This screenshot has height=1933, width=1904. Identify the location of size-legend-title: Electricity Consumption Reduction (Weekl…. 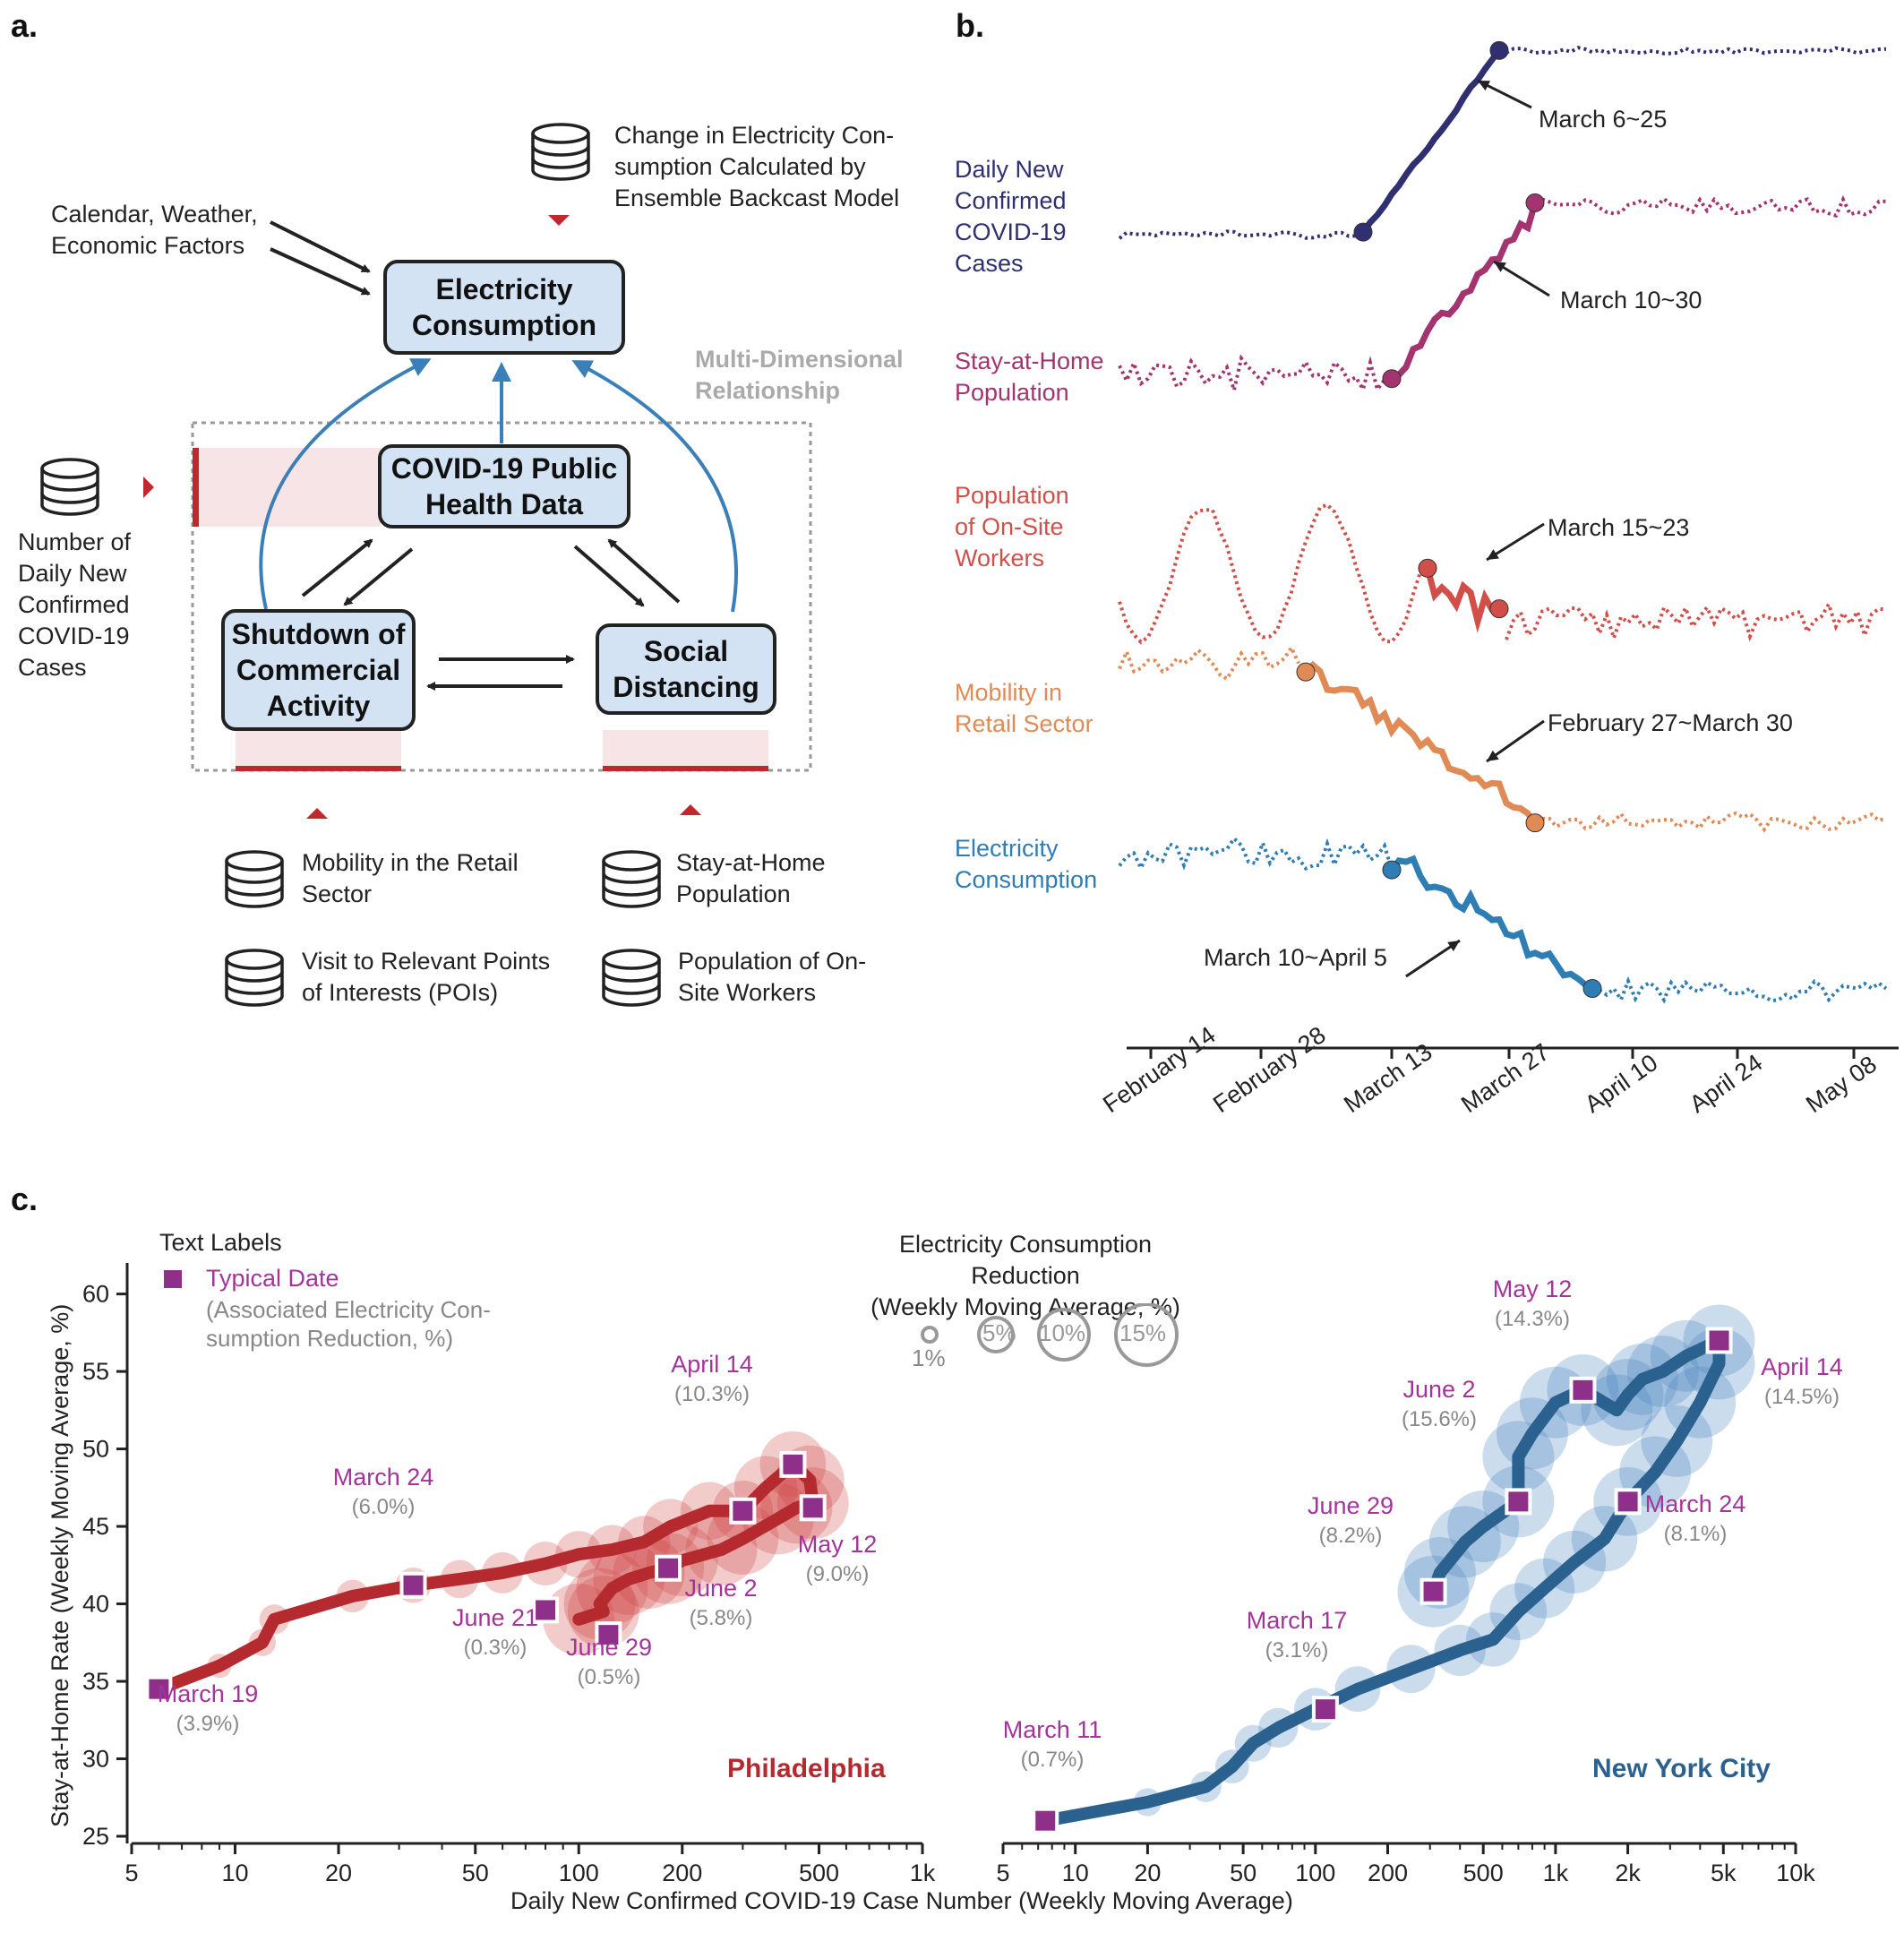
(1026, 1275).